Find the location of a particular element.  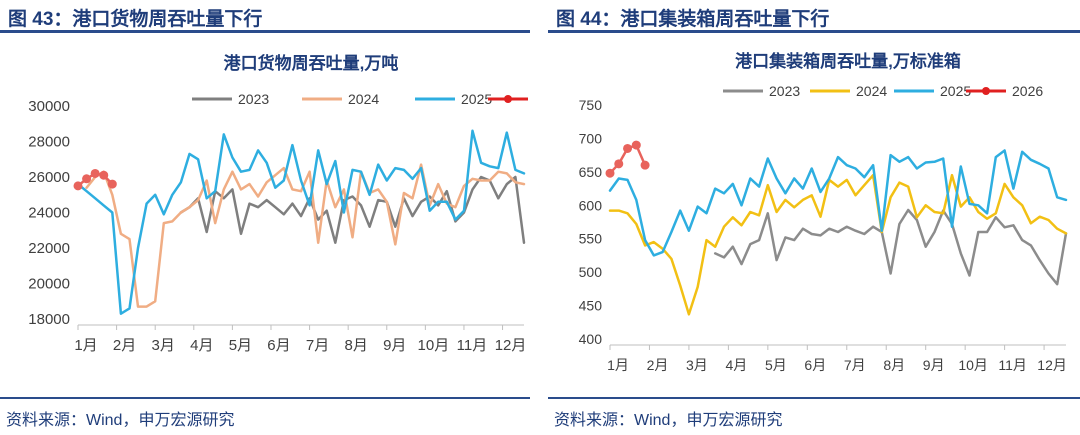

legend-label-2026: 2026 is located at coordinates (1027, 91).